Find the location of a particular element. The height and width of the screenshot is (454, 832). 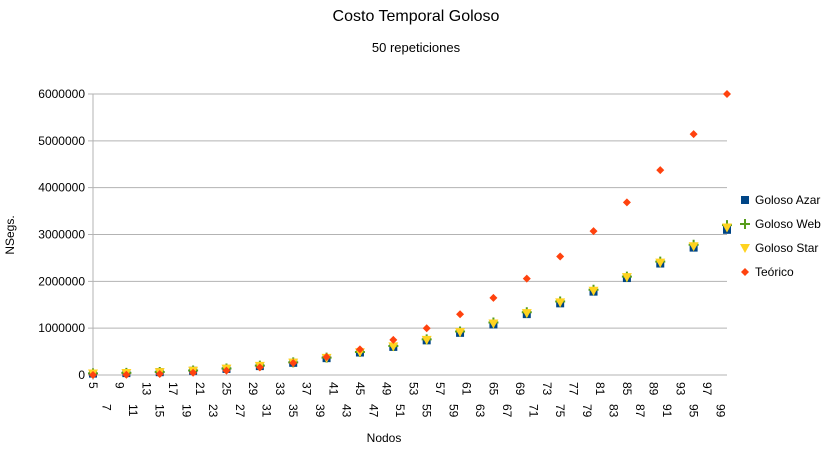

x-tick-label: 19 is located at coordinates (186, 411).